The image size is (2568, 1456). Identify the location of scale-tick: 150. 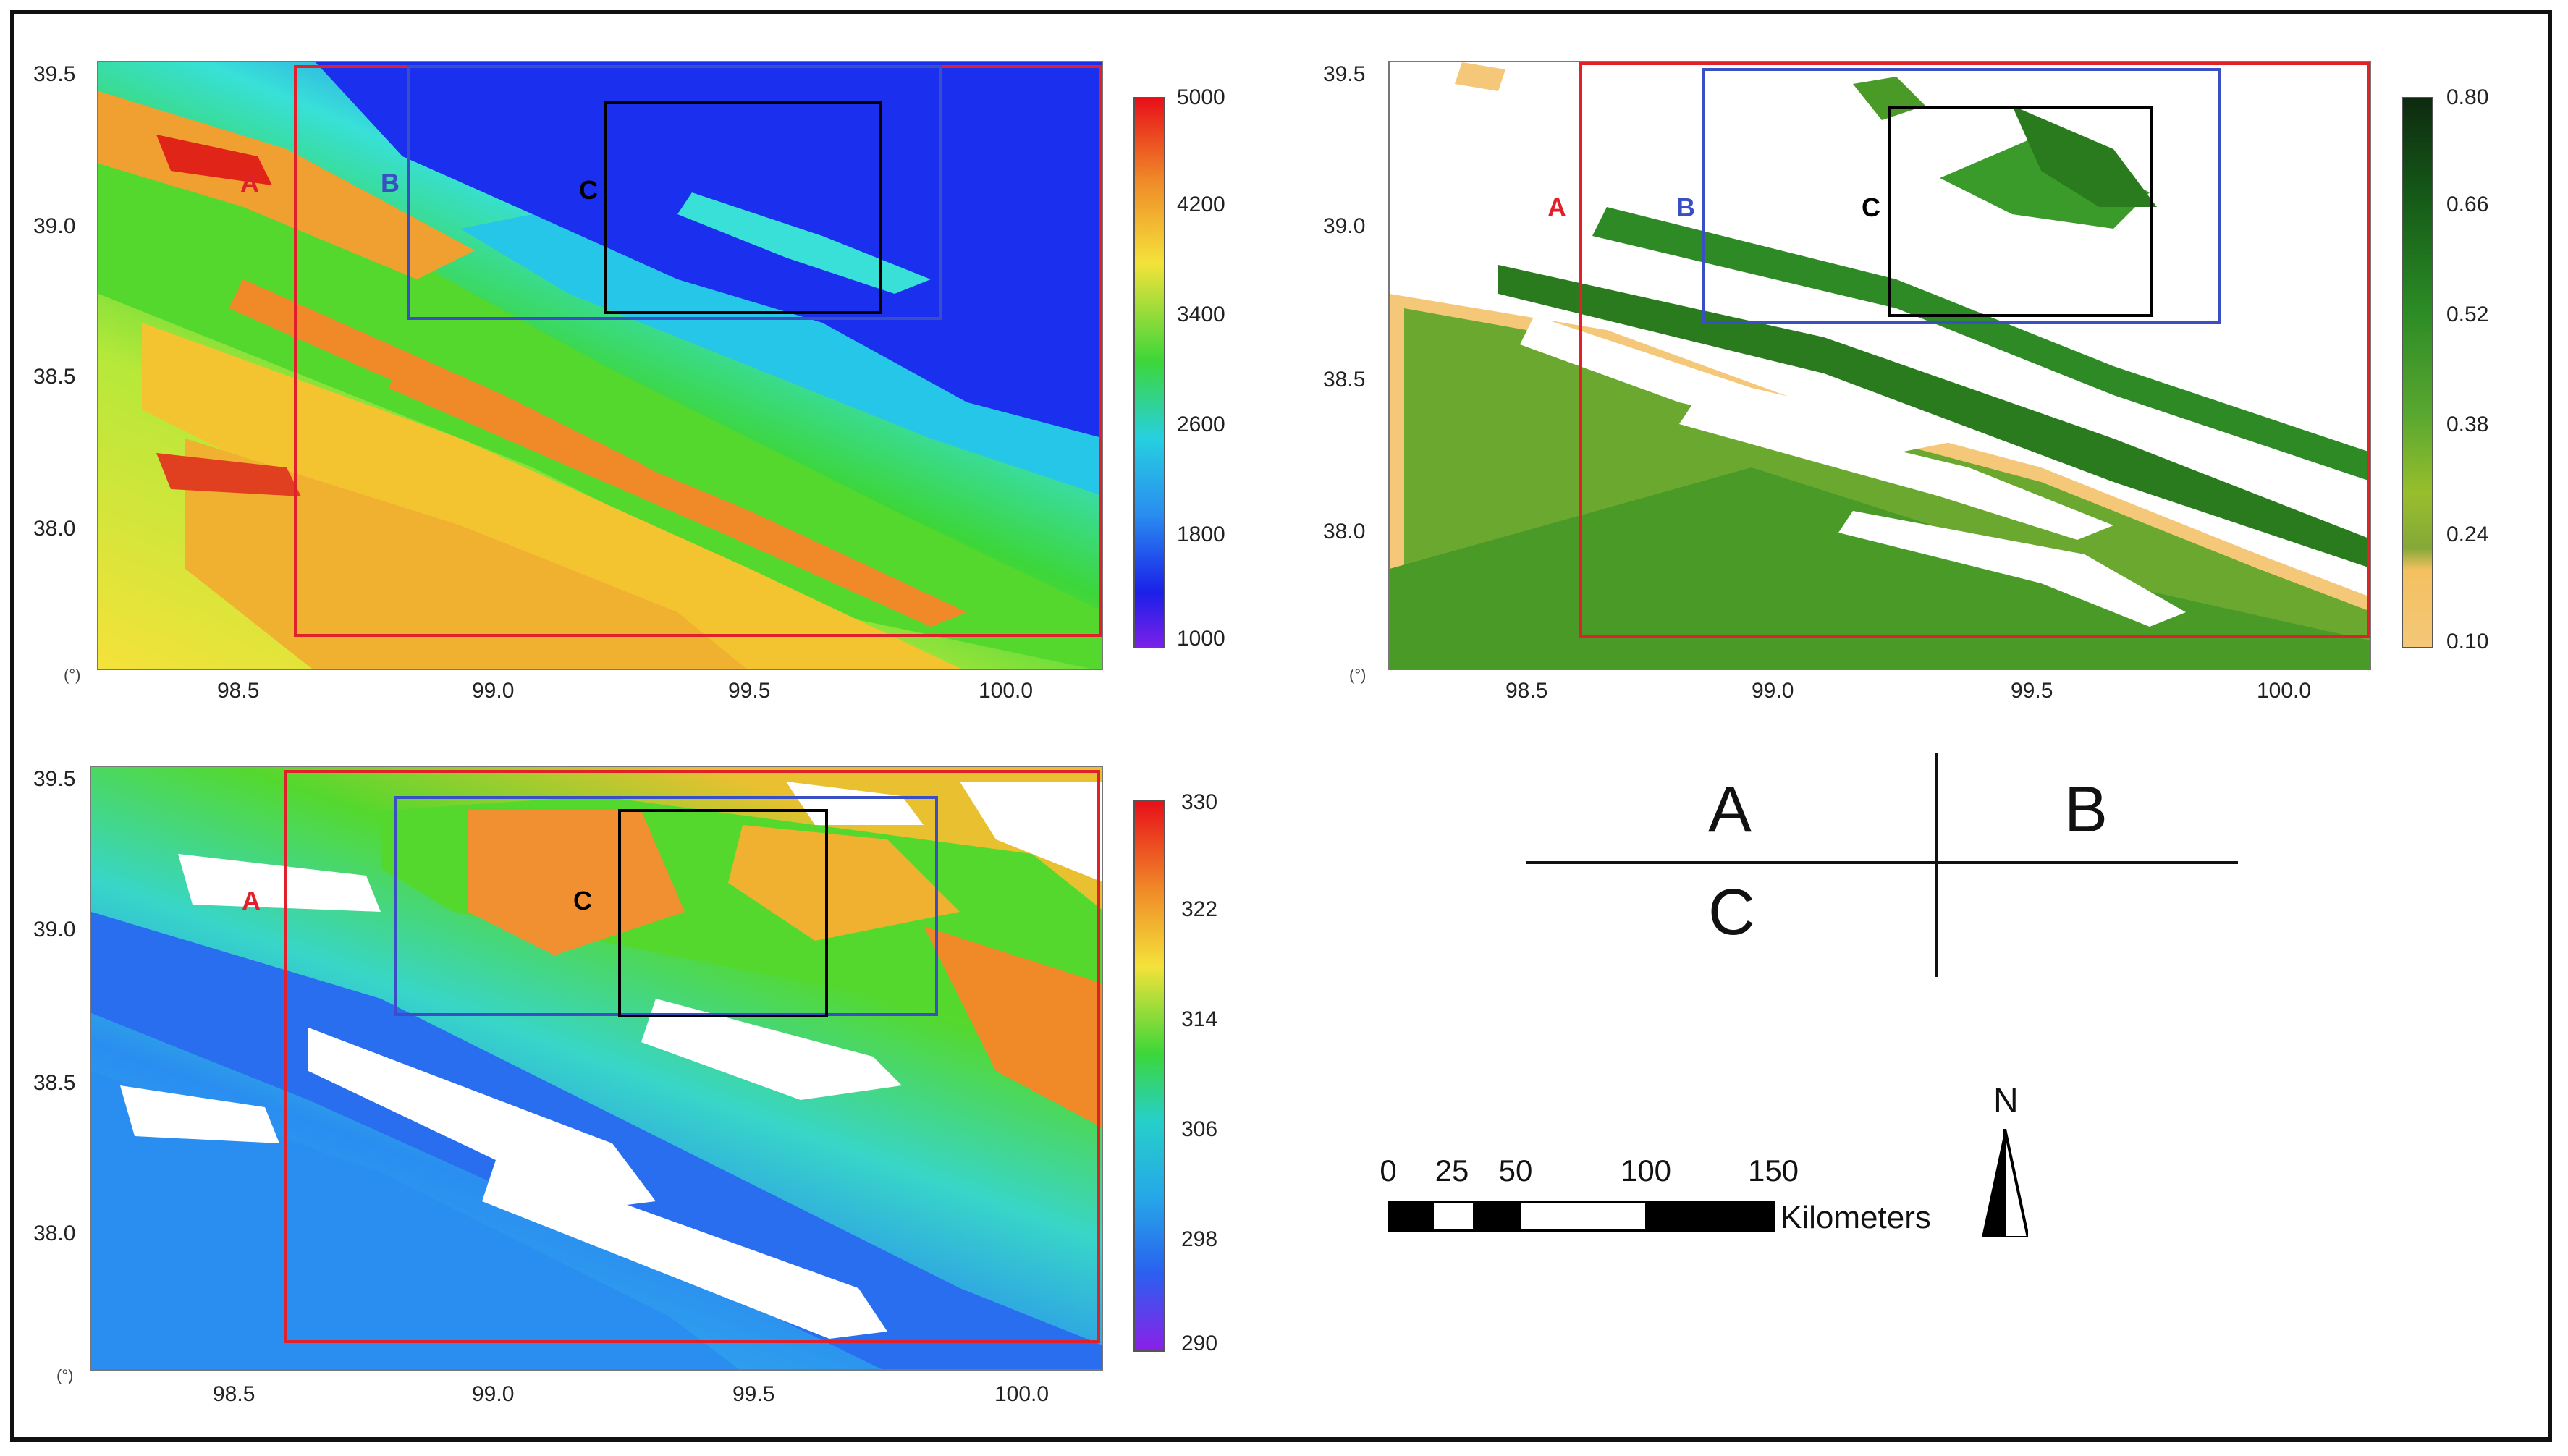
(1773, 1171).